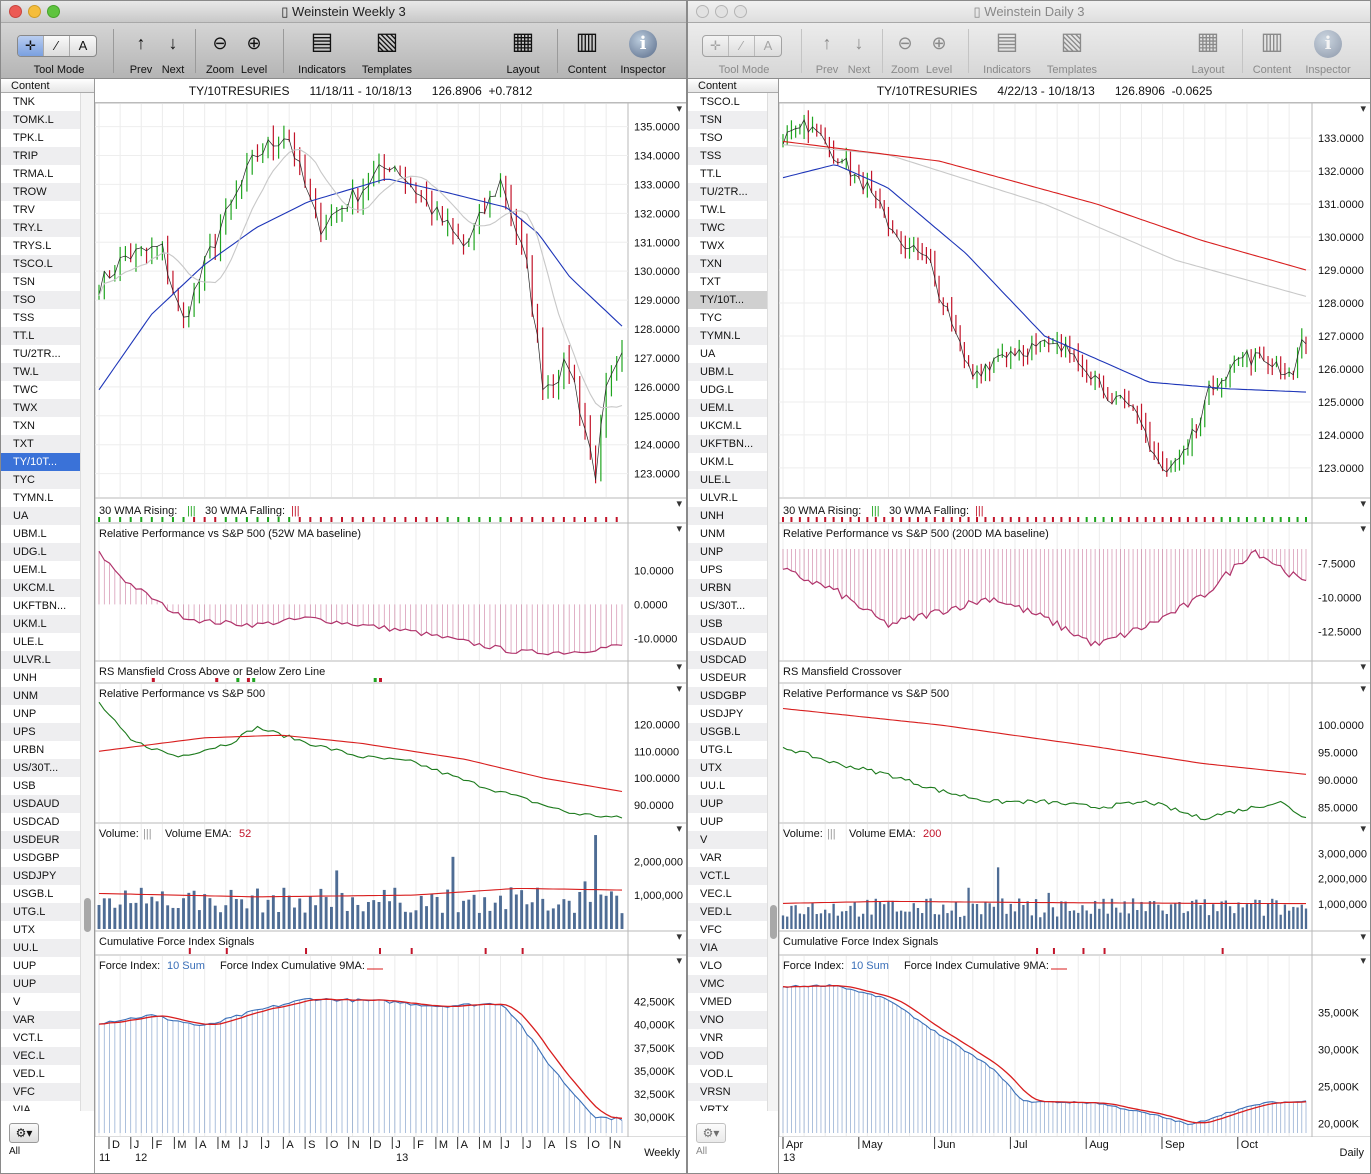  What do you see at coordinates (716, 1002) in the screenshot?
I see `symbol-list-item: VMED` at bounding box center [716, 1002].